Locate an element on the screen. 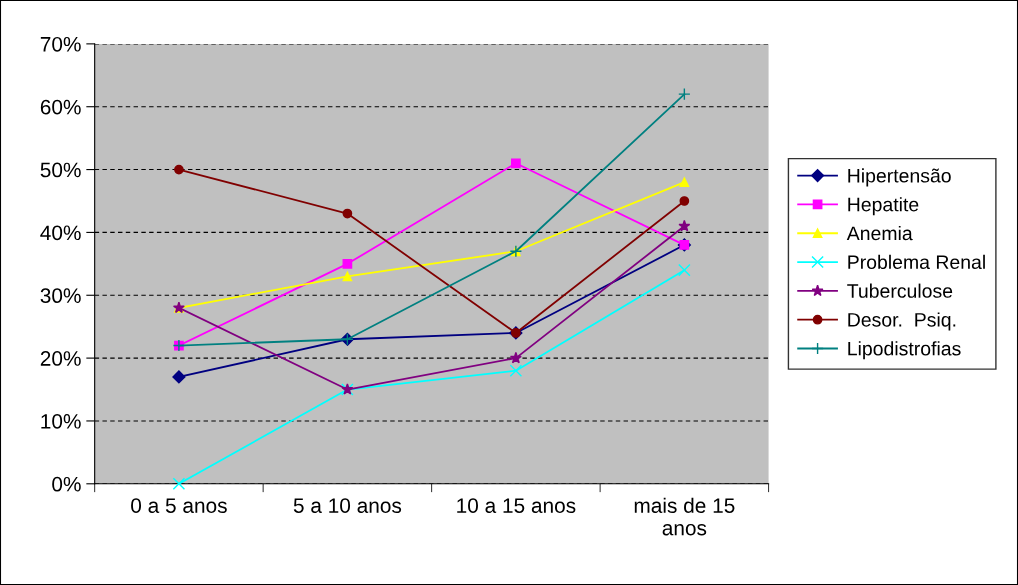  legend-label: Anemia is located at coordinates (879, 233).